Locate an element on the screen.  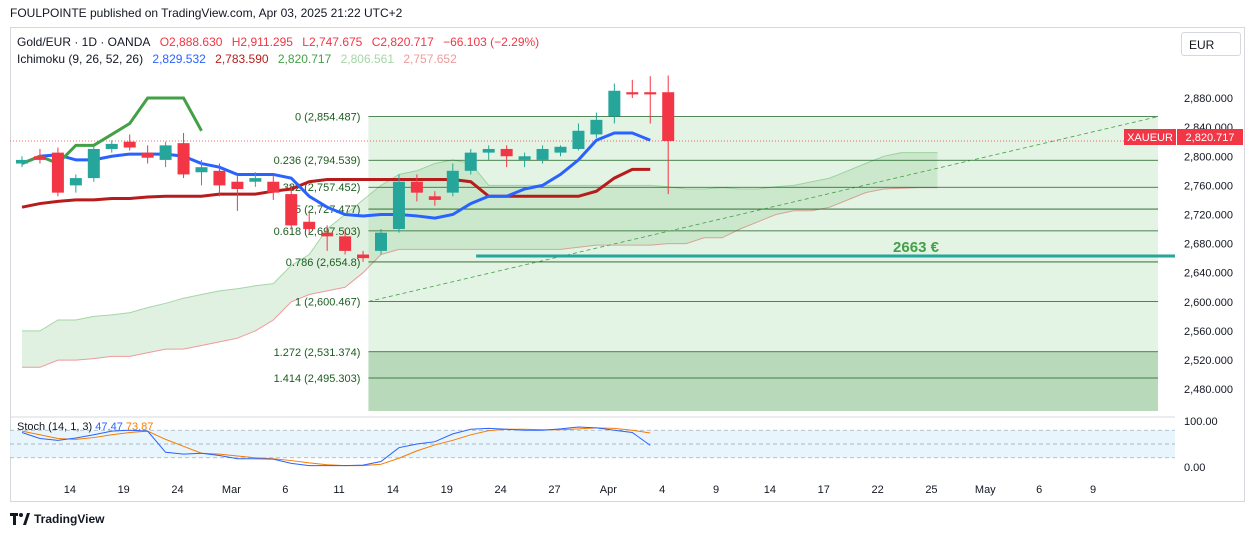
fib-level-label: 0.236 (2,794.539) is located at coordinates (317, 161).